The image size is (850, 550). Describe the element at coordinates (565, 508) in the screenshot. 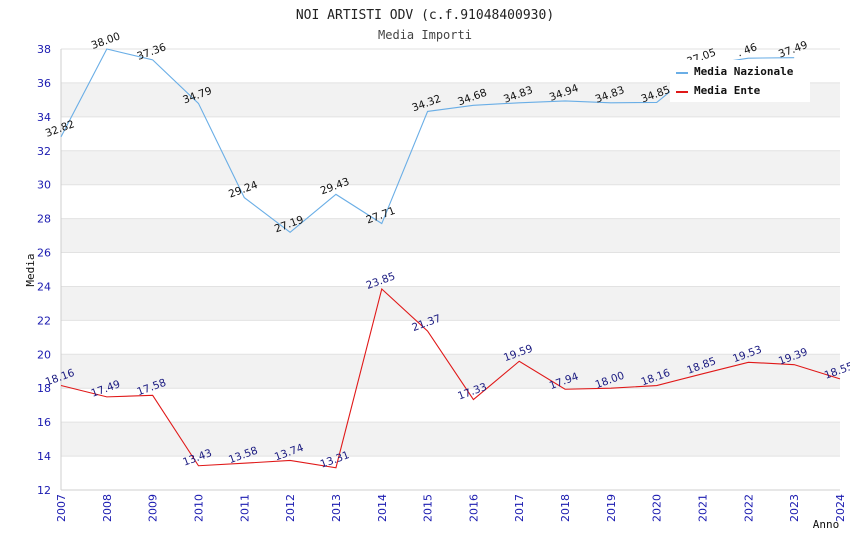

I see `x-tick-label: 2018` at that location.